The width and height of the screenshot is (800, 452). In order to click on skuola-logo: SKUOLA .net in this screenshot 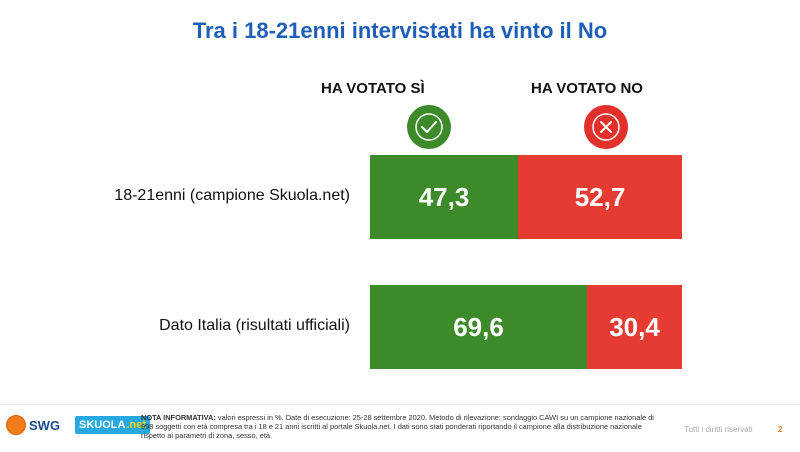, I will do `click(113, 425)`.